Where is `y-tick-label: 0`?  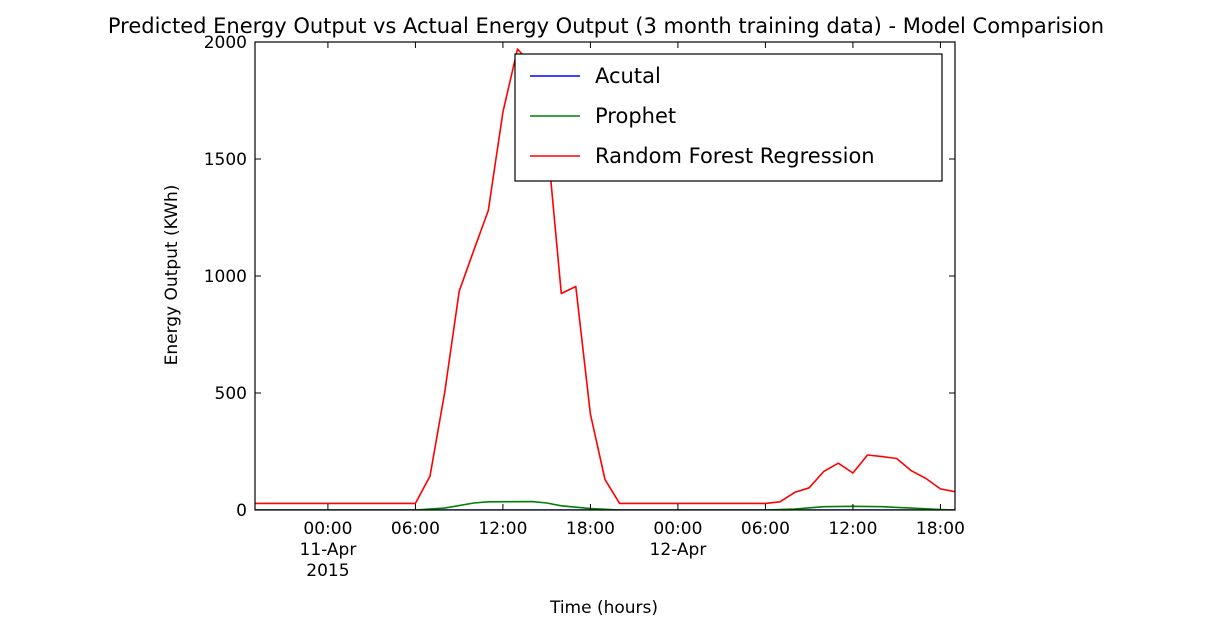 y-tick-label: 0 is located at coordinates (241, 511).